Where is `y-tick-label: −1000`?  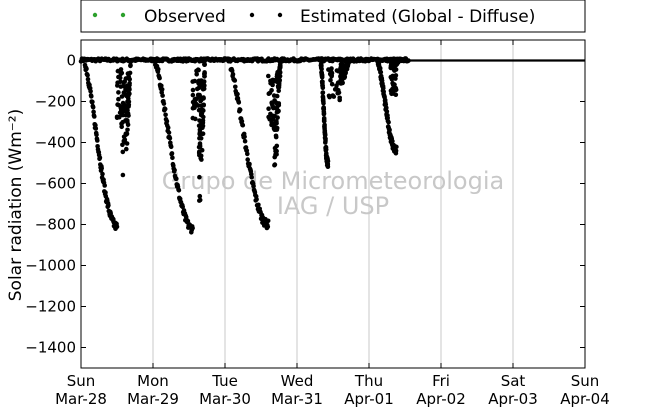
y-tick-label: −1000 is located at coordinates (50, 266).